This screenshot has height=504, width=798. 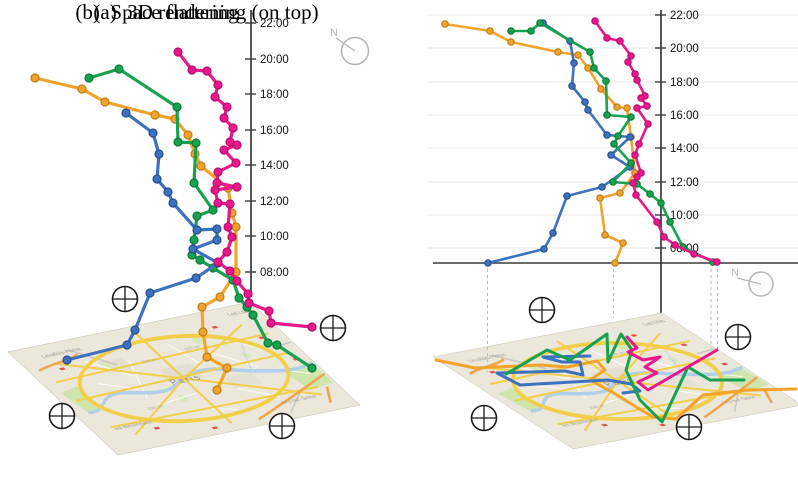 What do you see at coordinates (282, 426) in the screenshot?
I see `pan-handle` at bounding box center [282, 426].